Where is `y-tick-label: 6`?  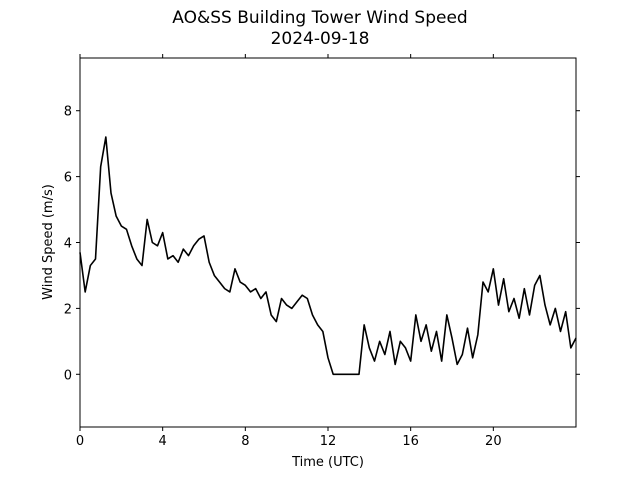
y-tick-label: 6 is located at coordinates (68, 178).